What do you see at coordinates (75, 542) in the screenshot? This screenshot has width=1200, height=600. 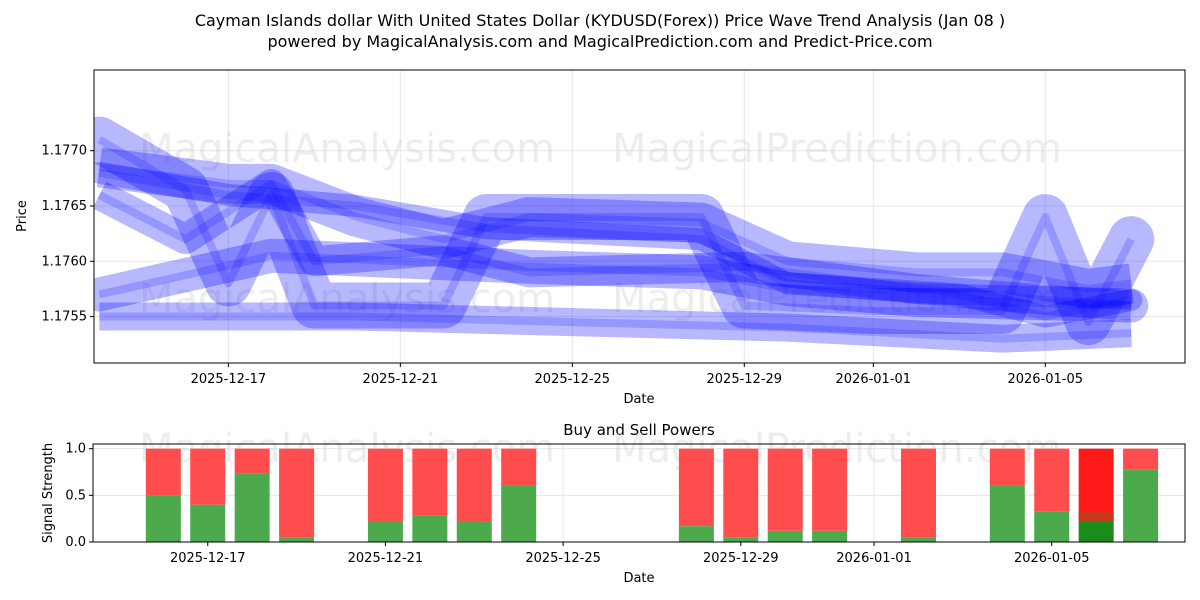 I see `y-tick-label: 0.0` at bounding box center [75, 542].